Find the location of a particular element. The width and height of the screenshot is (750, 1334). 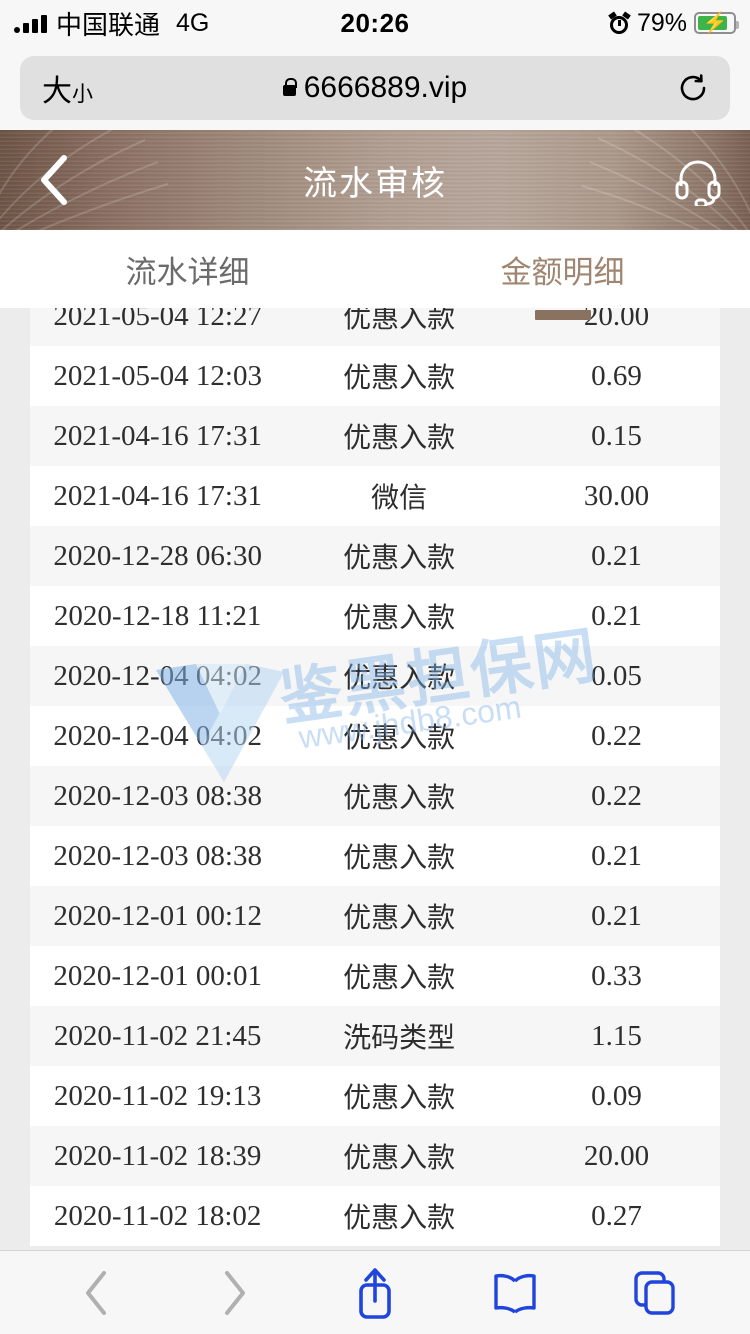

status-bar-right: 79% ⚡ is located at coordinates (673, 23).